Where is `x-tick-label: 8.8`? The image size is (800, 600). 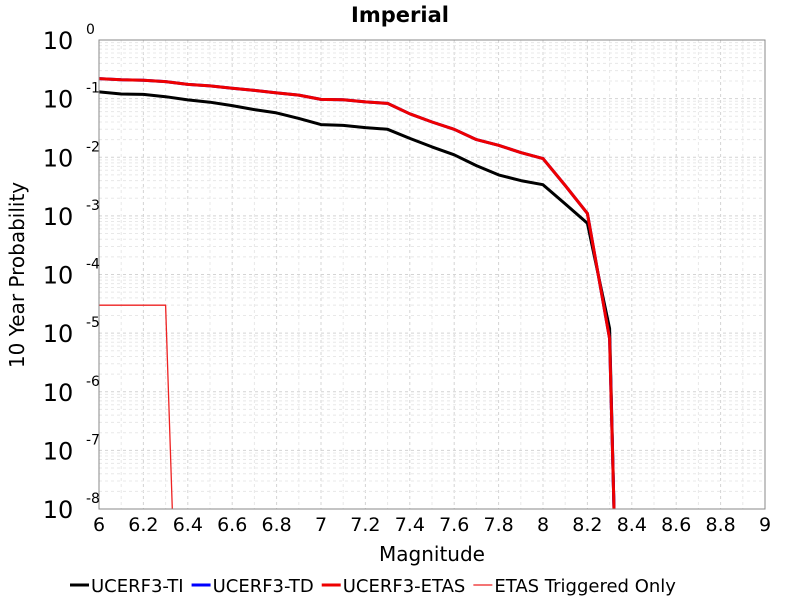 x-tick-label: 8.8 is located at coordinates (720, 525).